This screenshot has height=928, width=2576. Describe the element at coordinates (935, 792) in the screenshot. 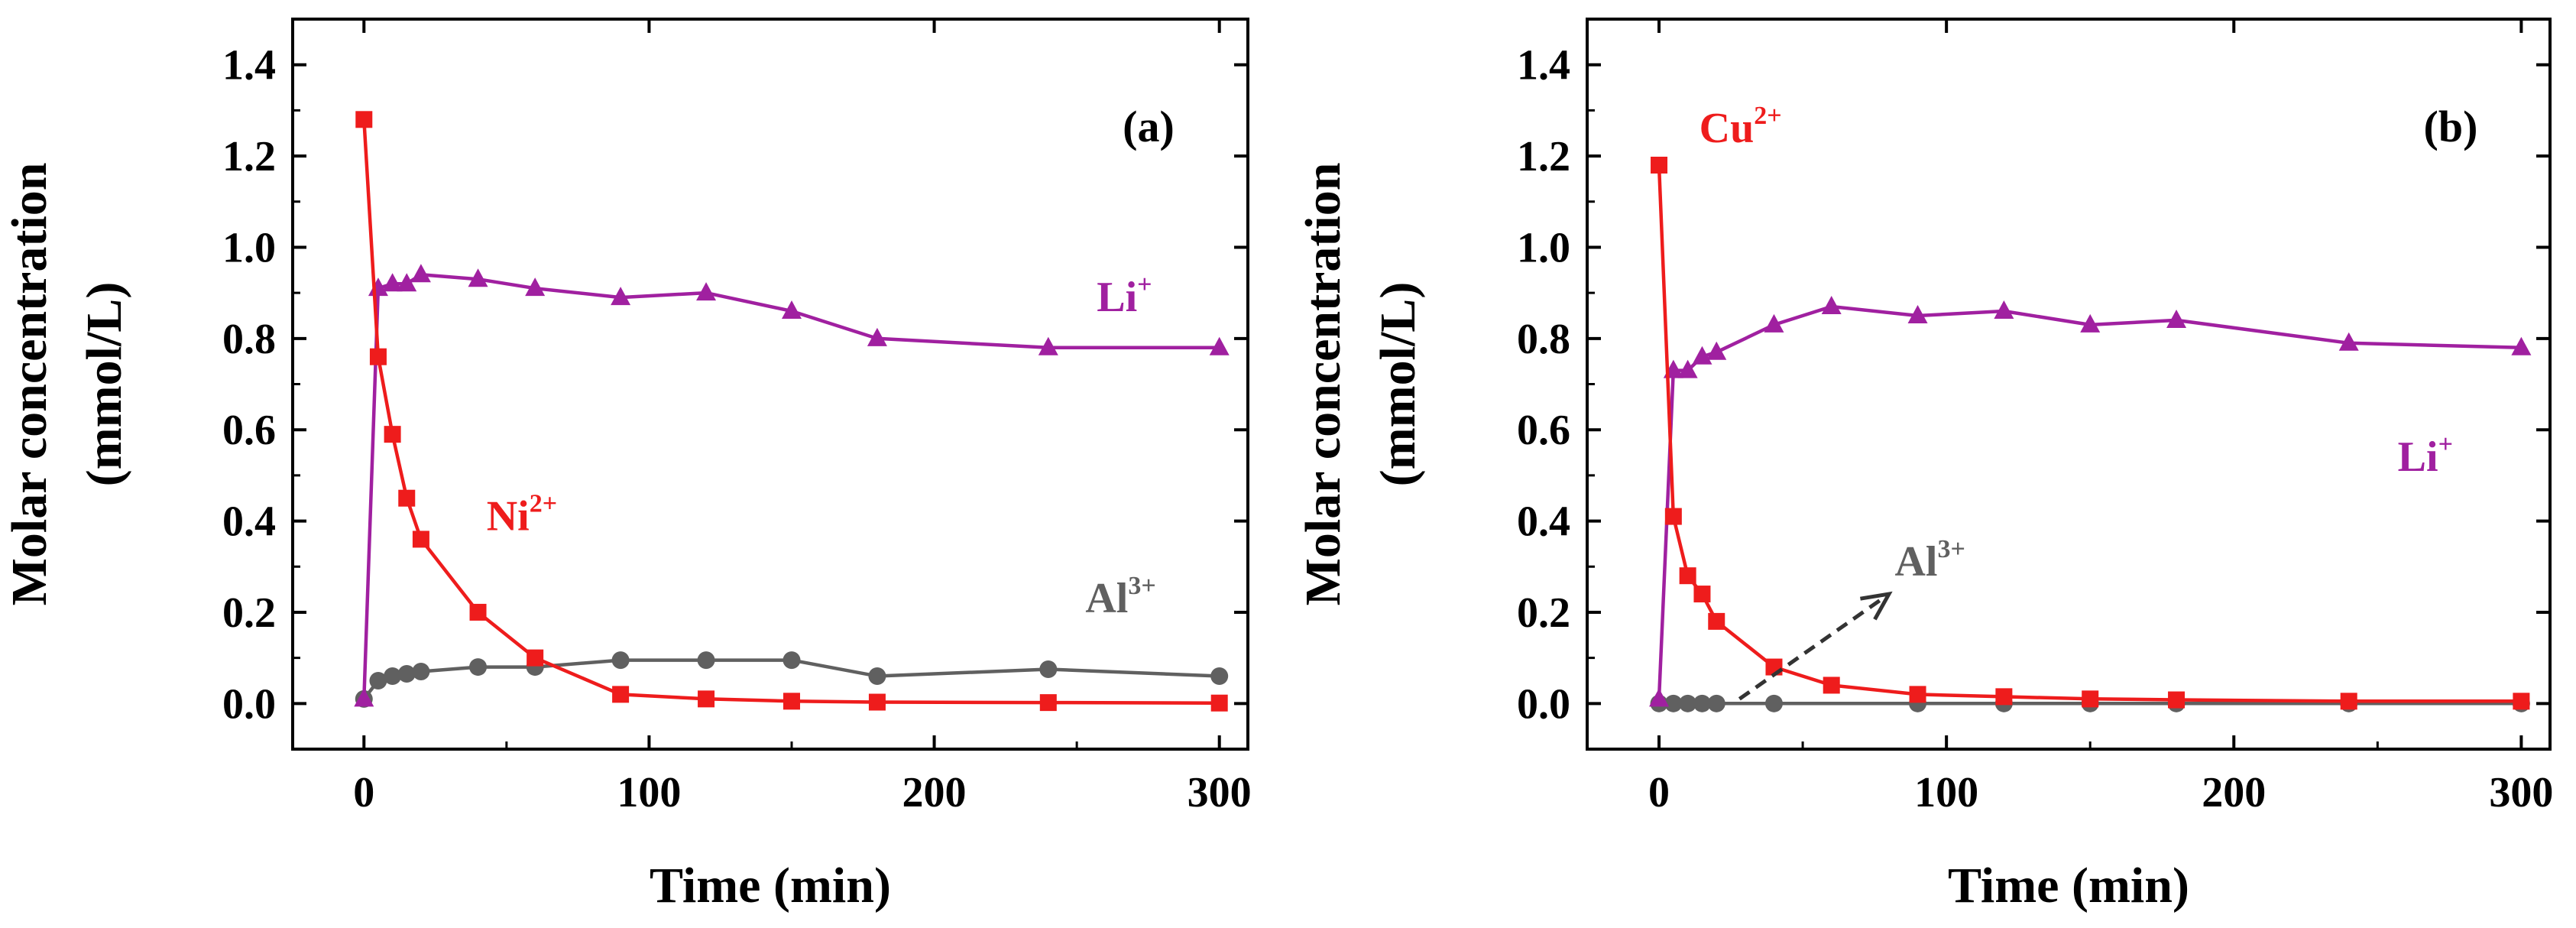

I see `x-tick-label: 200` at that location.